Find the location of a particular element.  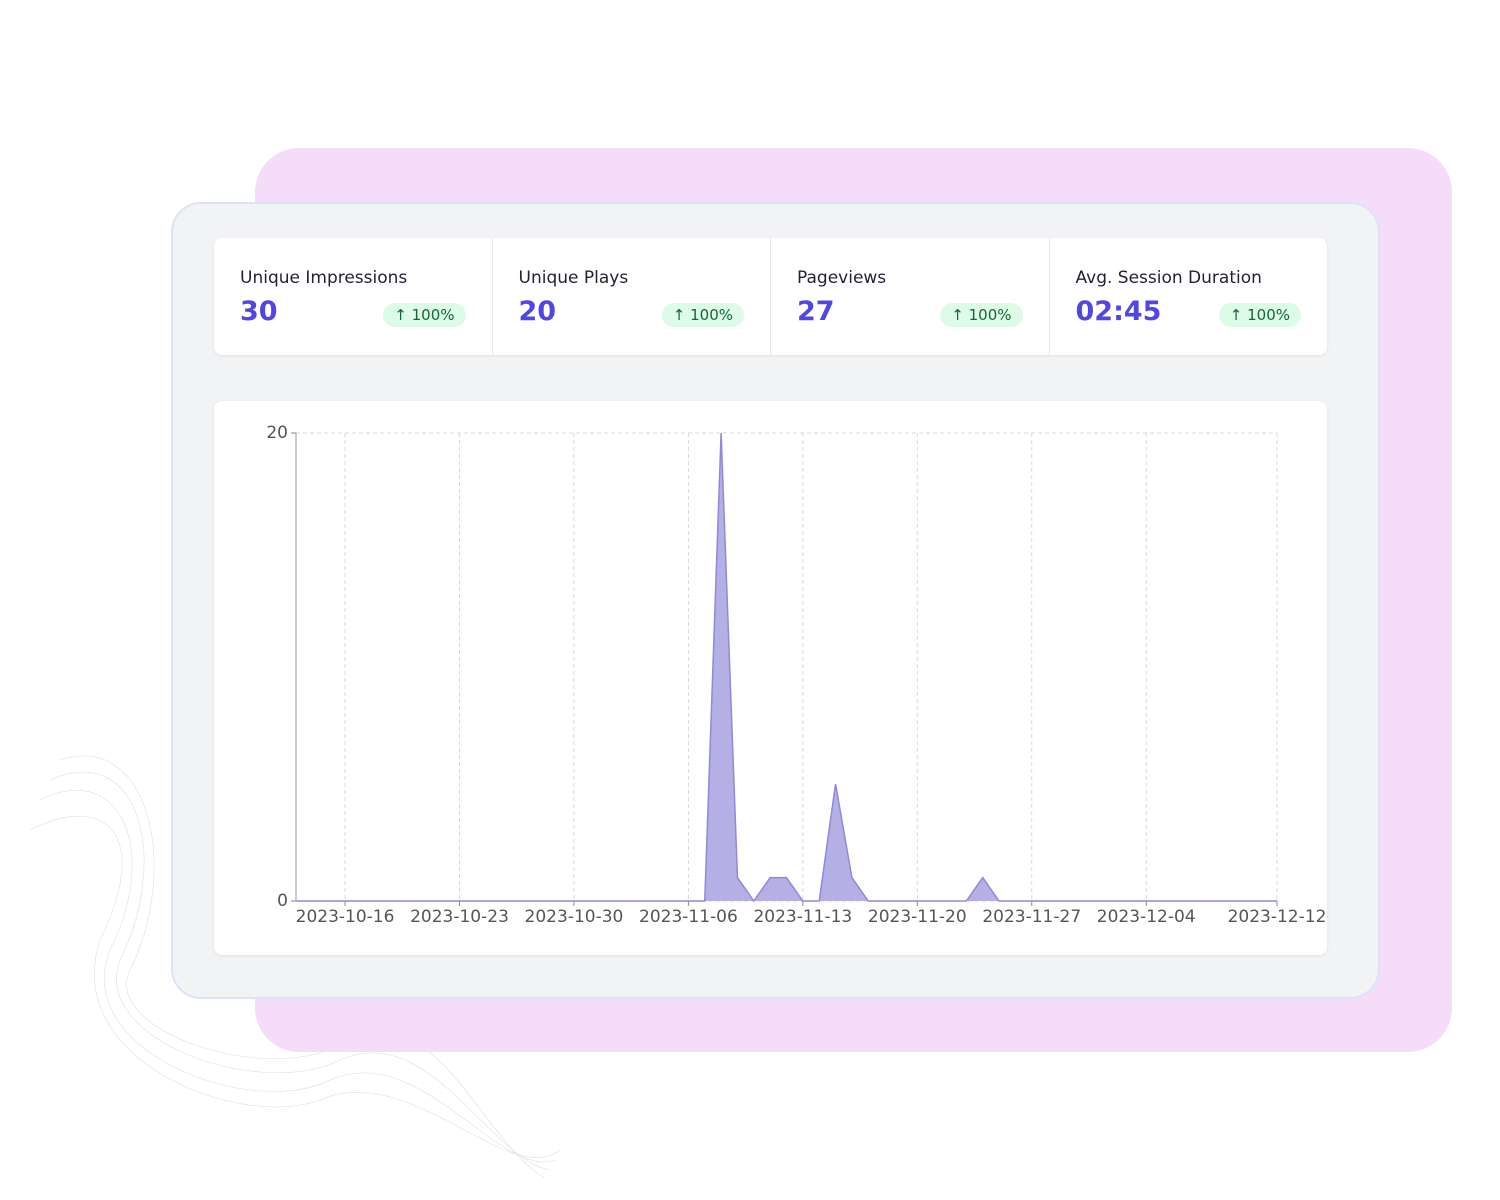

x-tick-label: 2023-10-23 is located at coordinates (459, 917).